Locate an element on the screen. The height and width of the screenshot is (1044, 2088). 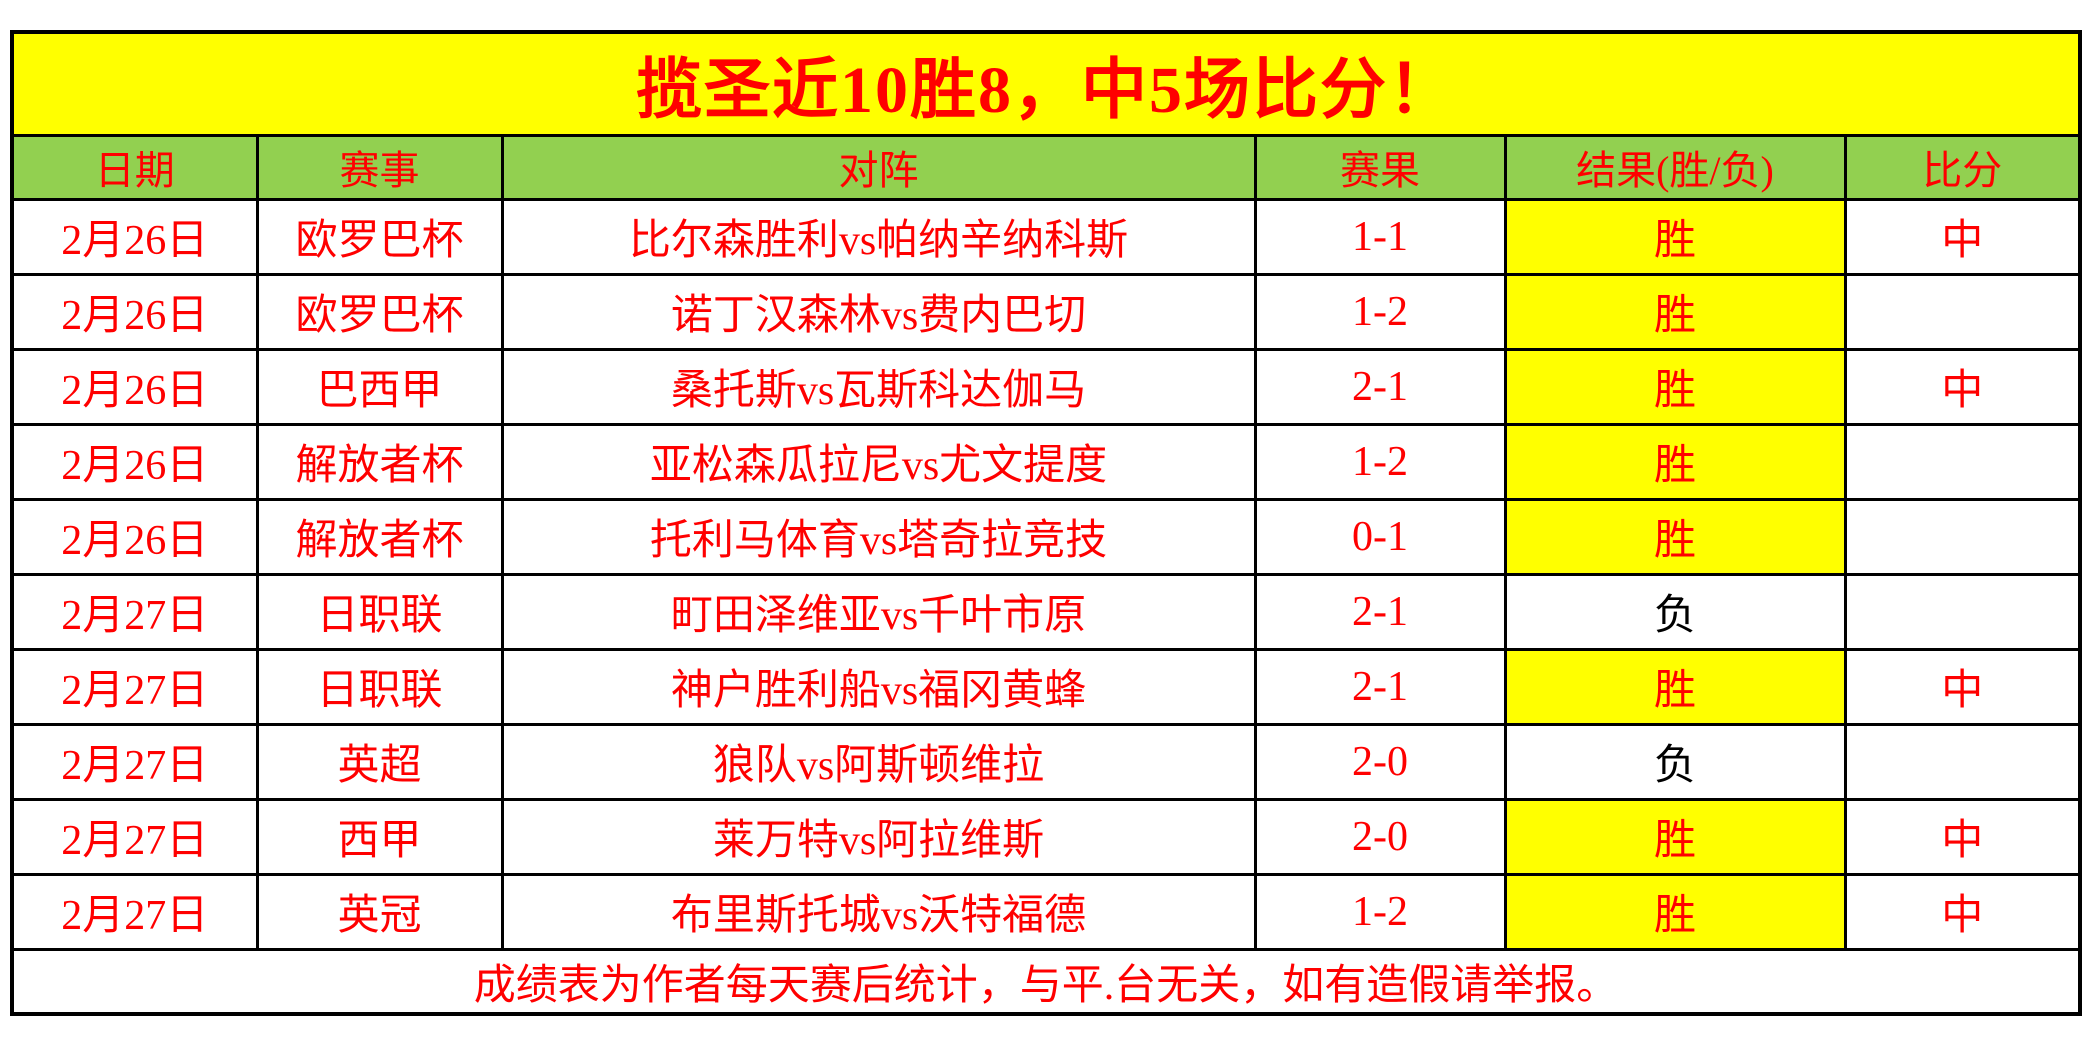
matchup-cell: 托利马体育vs塔奇拉竞技 is located at coordinates (878, 536).